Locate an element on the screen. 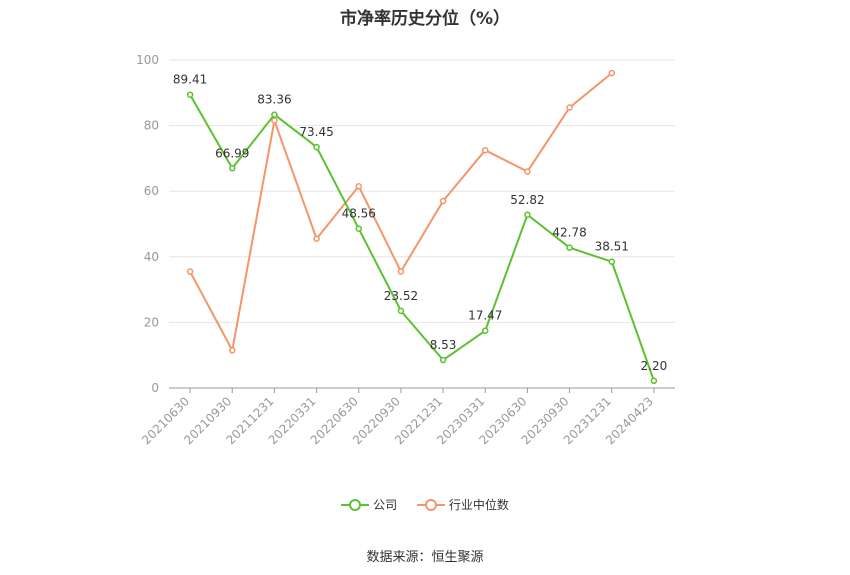  legend-label-company: 公司 is located at coordinates (385, 505).